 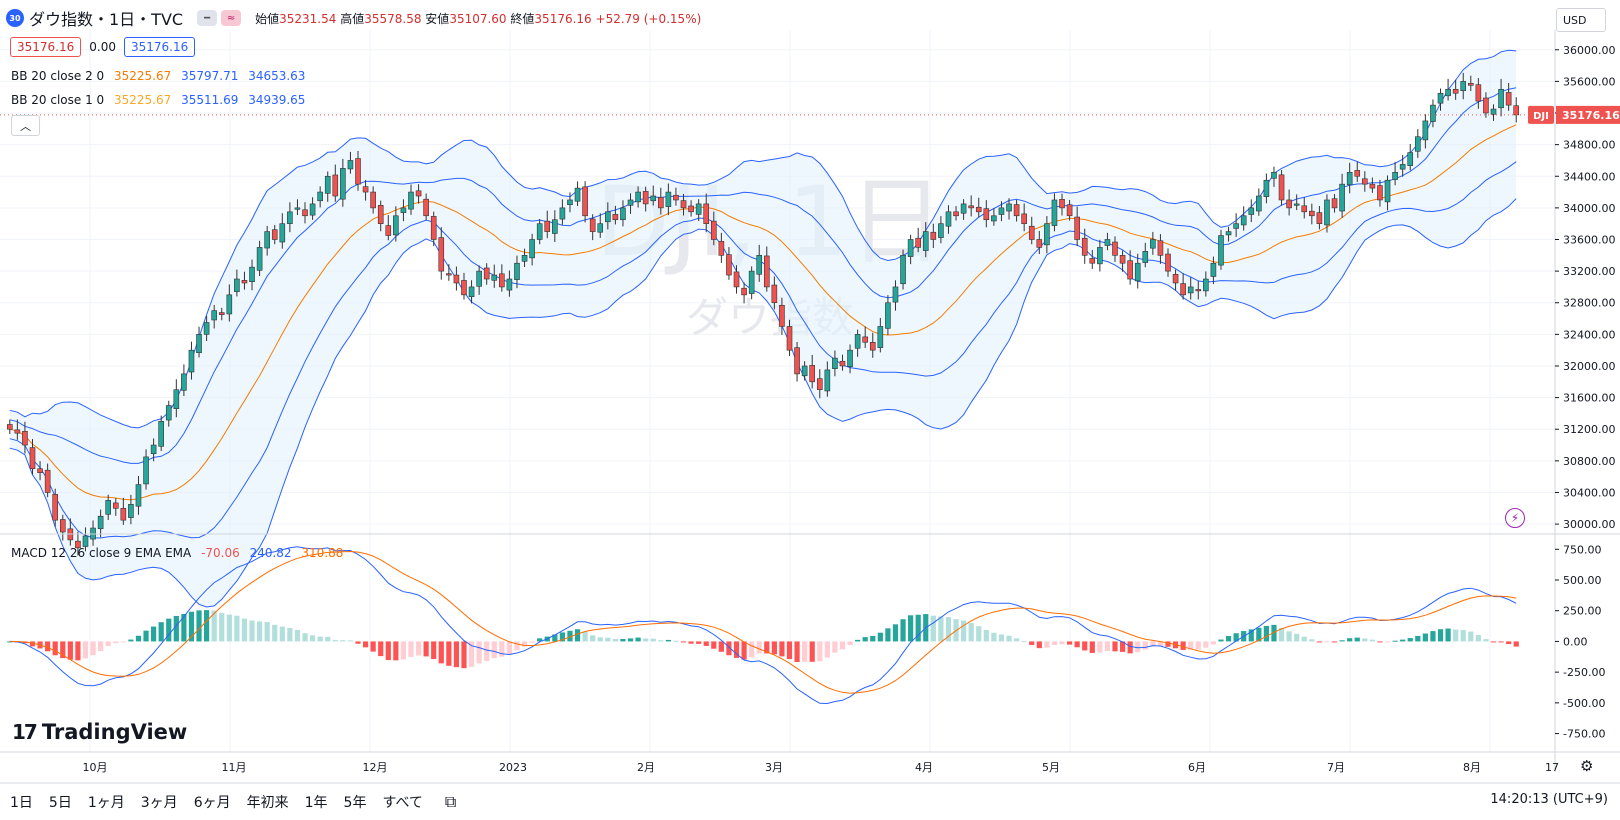 I want to click on currency-button: USD, so click(x=1581, y=20).